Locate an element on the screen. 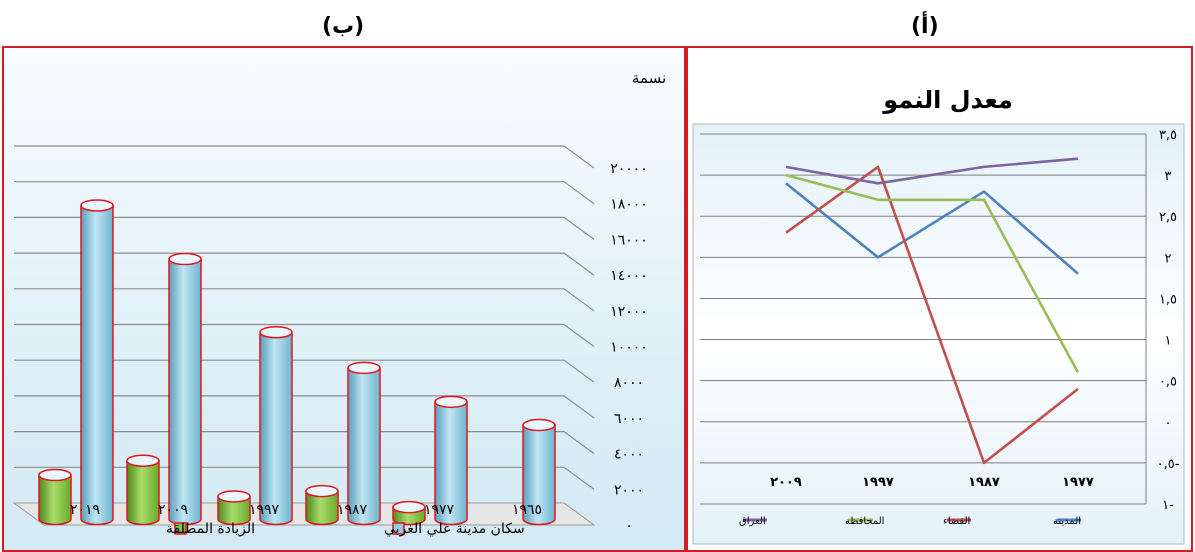 This screenshot has width=1195, height=552. y-tick-label: ٣ is located at coordinates (1168, 176).